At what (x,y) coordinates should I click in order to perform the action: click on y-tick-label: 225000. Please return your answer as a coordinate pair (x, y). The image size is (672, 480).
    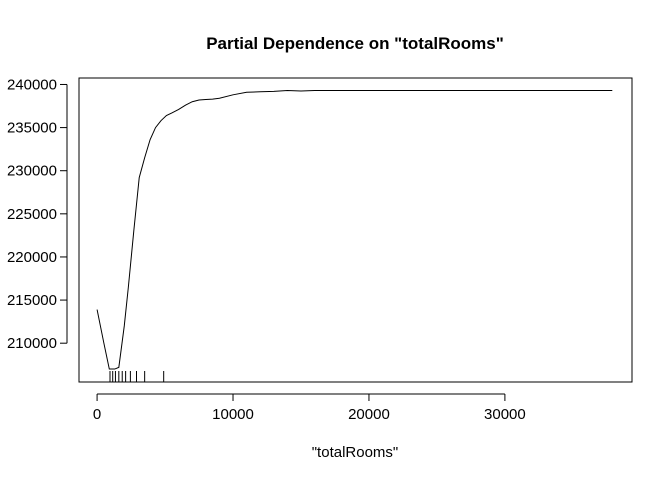
    Looking at the image, I should click on (32, 214).